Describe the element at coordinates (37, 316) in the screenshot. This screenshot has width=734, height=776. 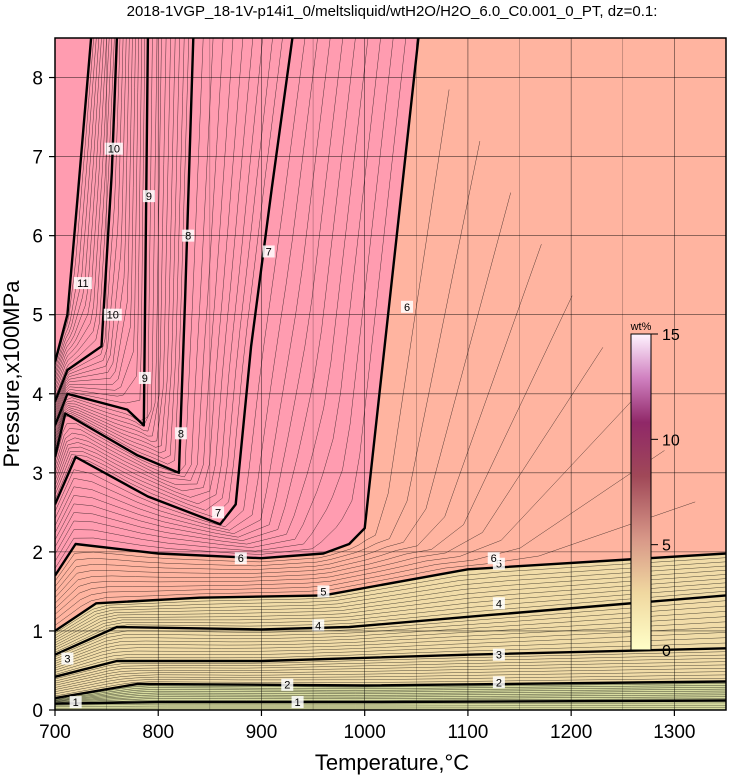
I see `y-tick-label: 5` at that location.